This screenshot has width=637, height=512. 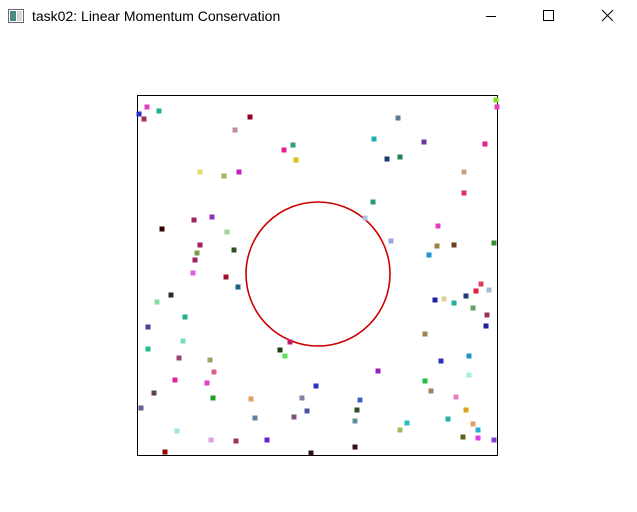 What do you see at coordinates (156, 16) in the screenshot?
I see `window-title: task02: Linear Momentum Conservation` at bounding box center [156, 16].